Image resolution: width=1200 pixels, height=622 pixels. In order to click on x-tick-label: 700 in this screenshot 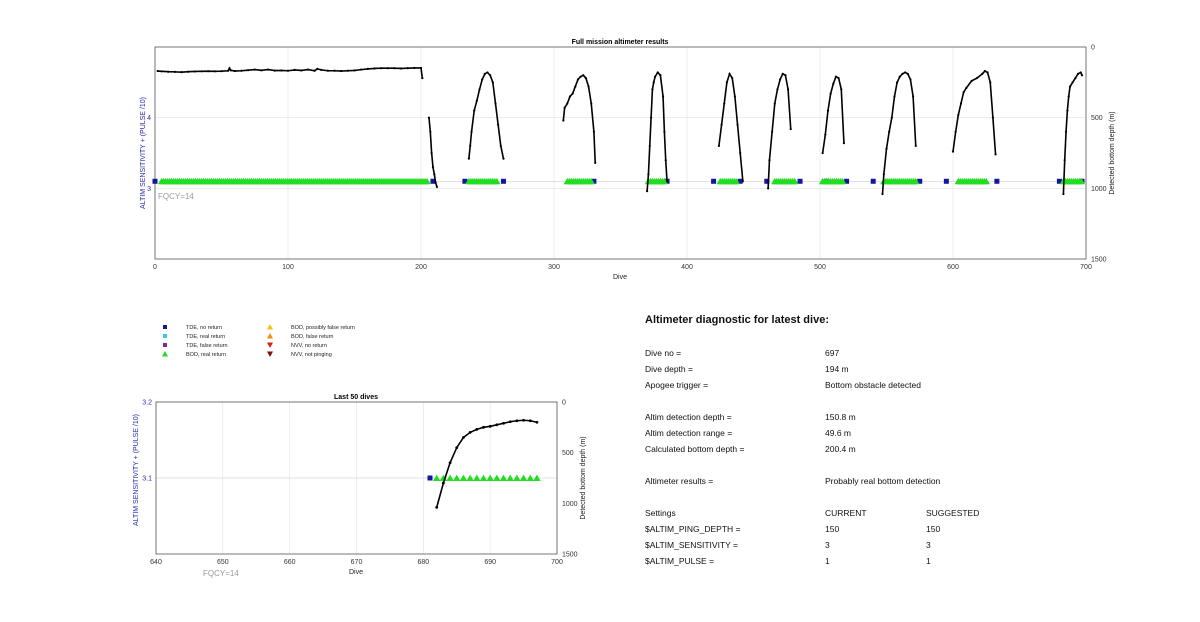, I will do `click(1086, 267)`.